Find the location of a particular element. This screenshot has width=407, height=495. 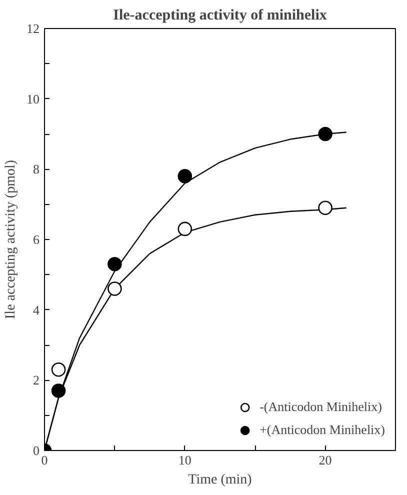

y-tick-label: 2 is located at coordinates (36, 380).